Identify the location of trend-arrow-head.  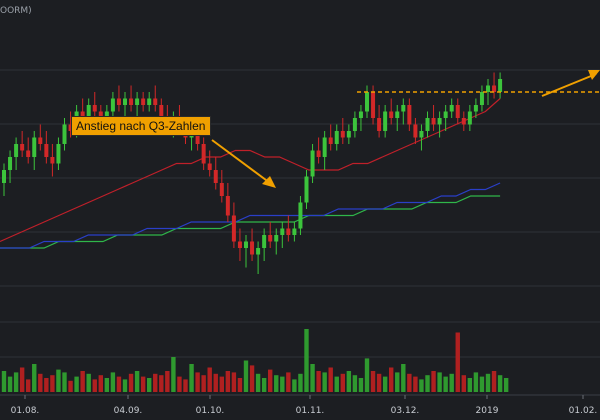
(594, 75).